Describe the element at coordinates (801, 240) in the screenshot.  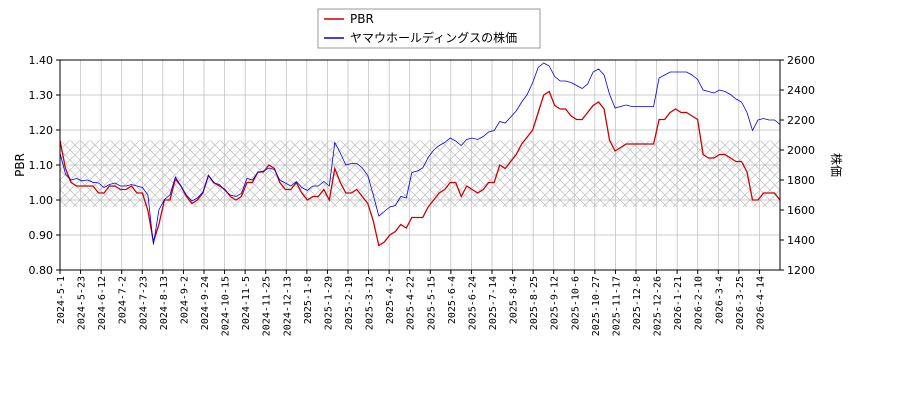
I see `right-tick-label: 1400` at that location.